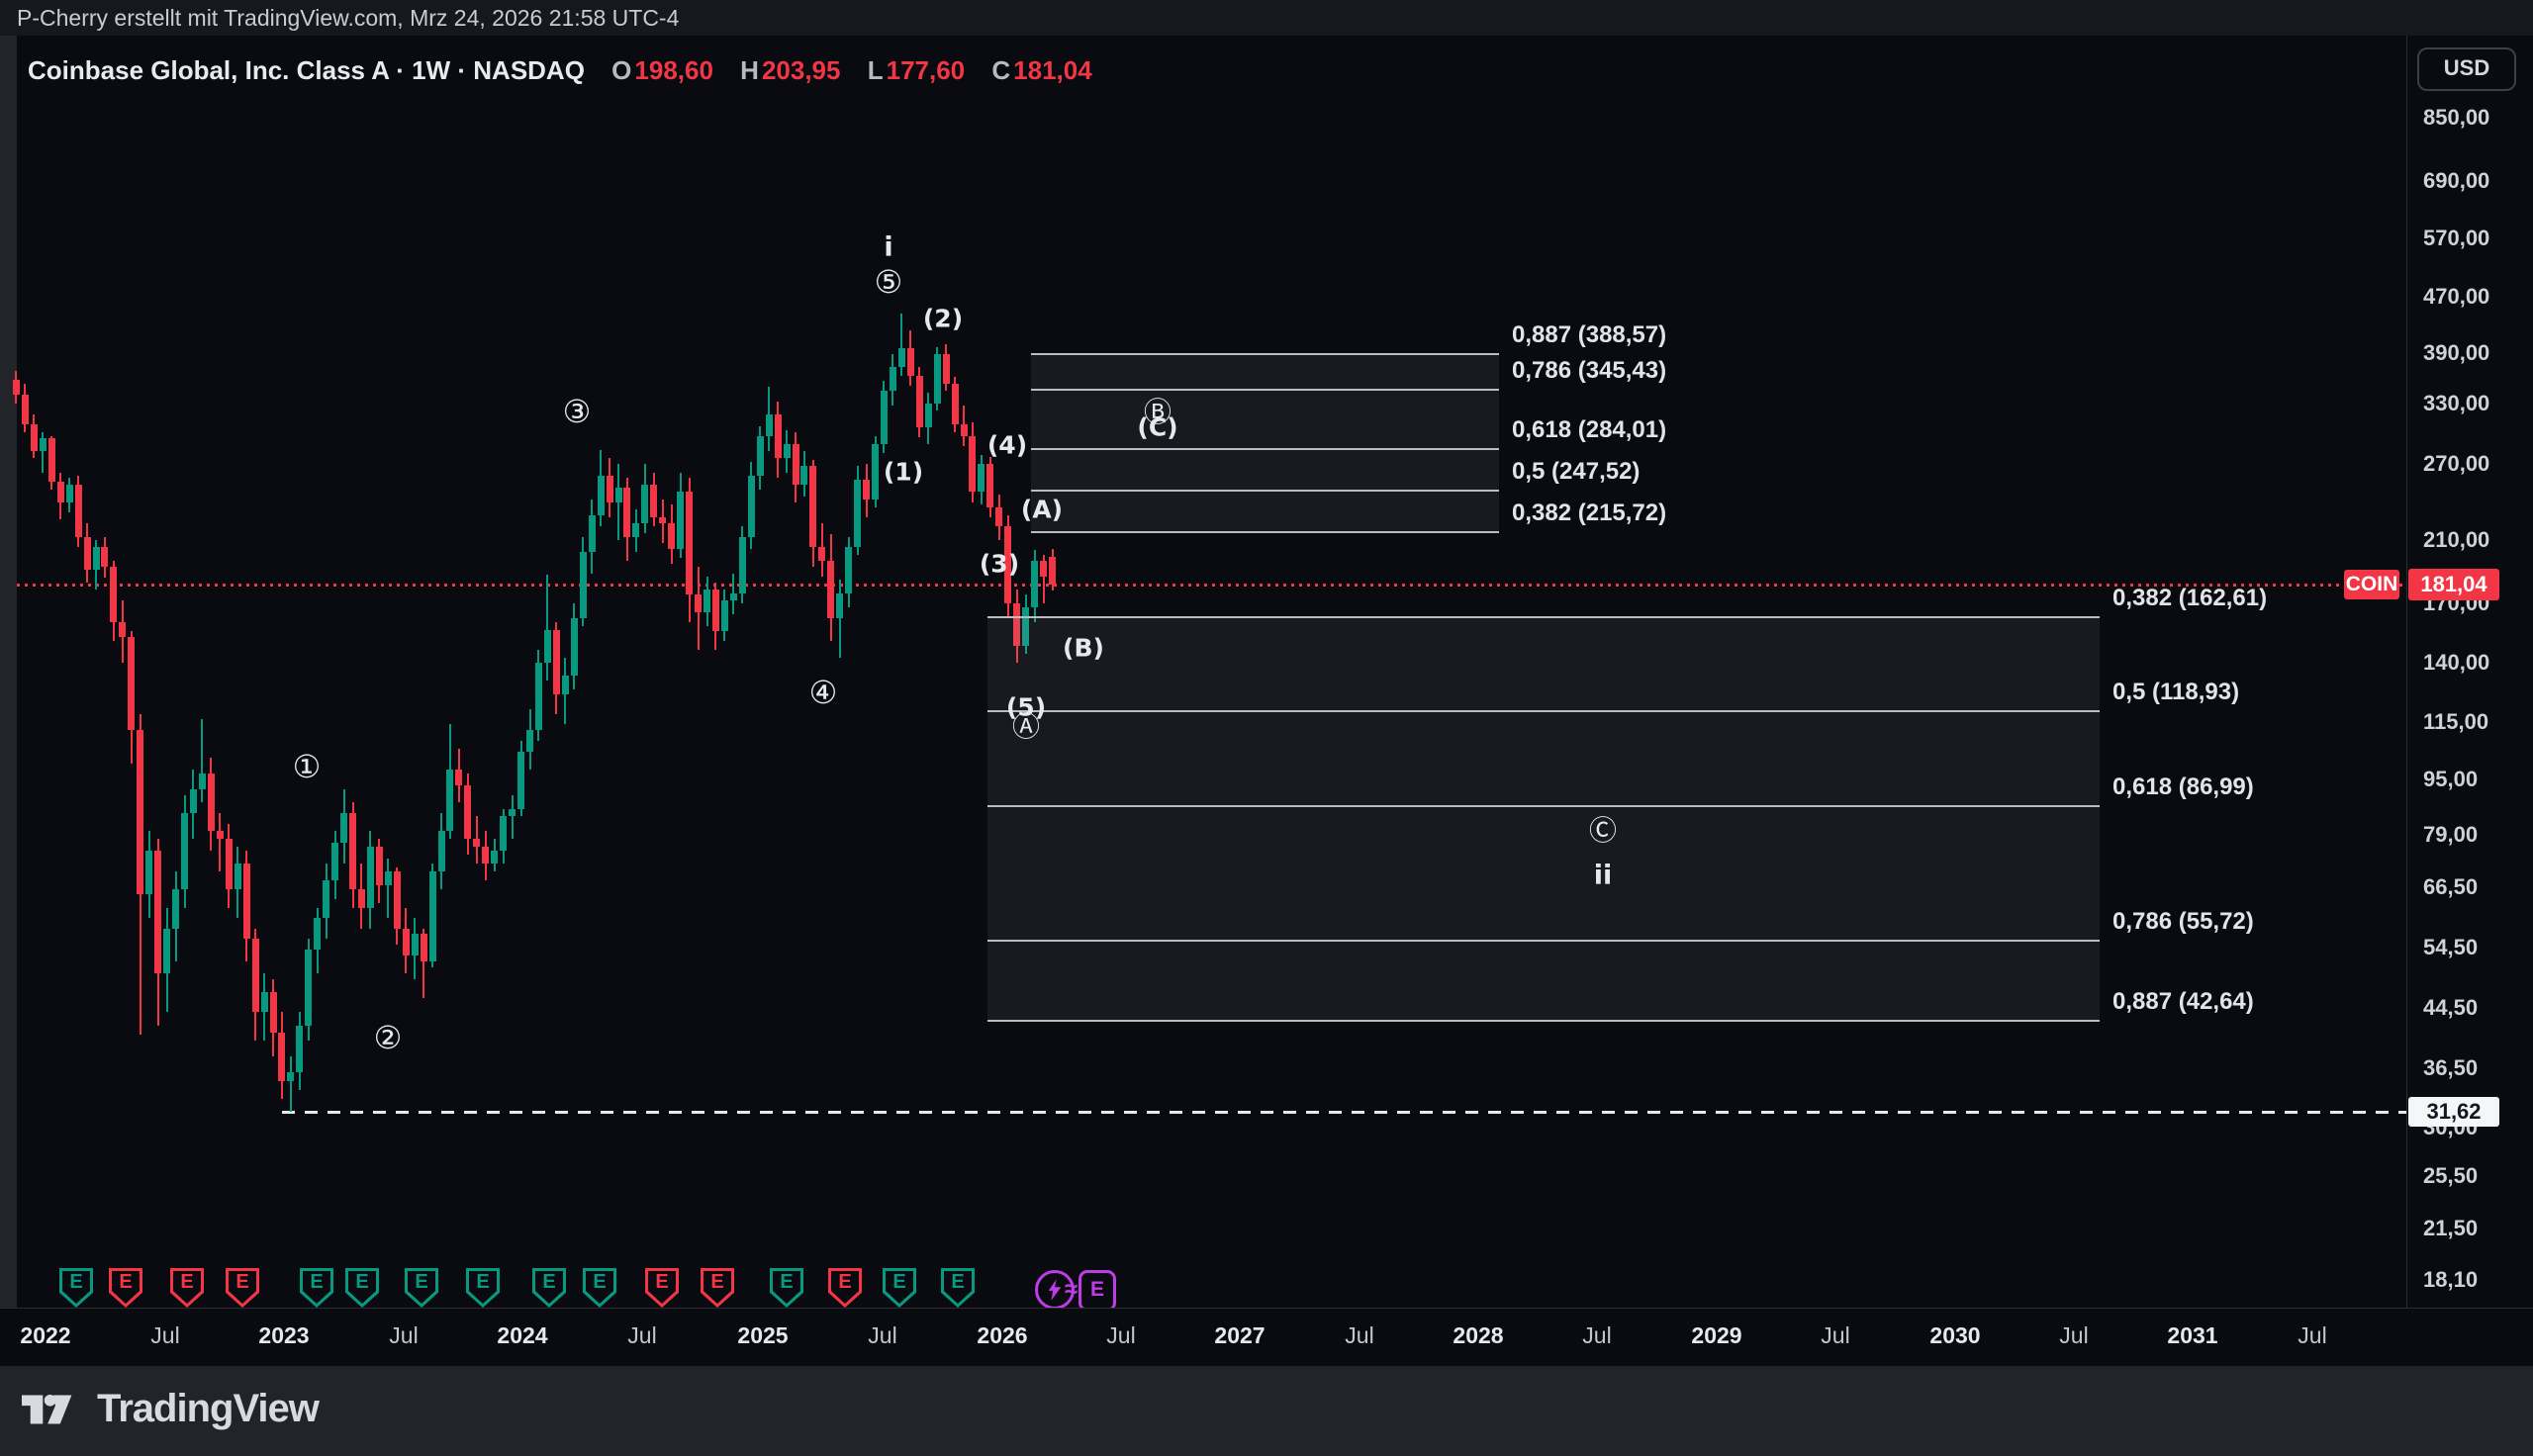 The height and width of the screenshot is (1456, 2533). I want to click on price-tick-label: 44,50, so click(2451, 1008).